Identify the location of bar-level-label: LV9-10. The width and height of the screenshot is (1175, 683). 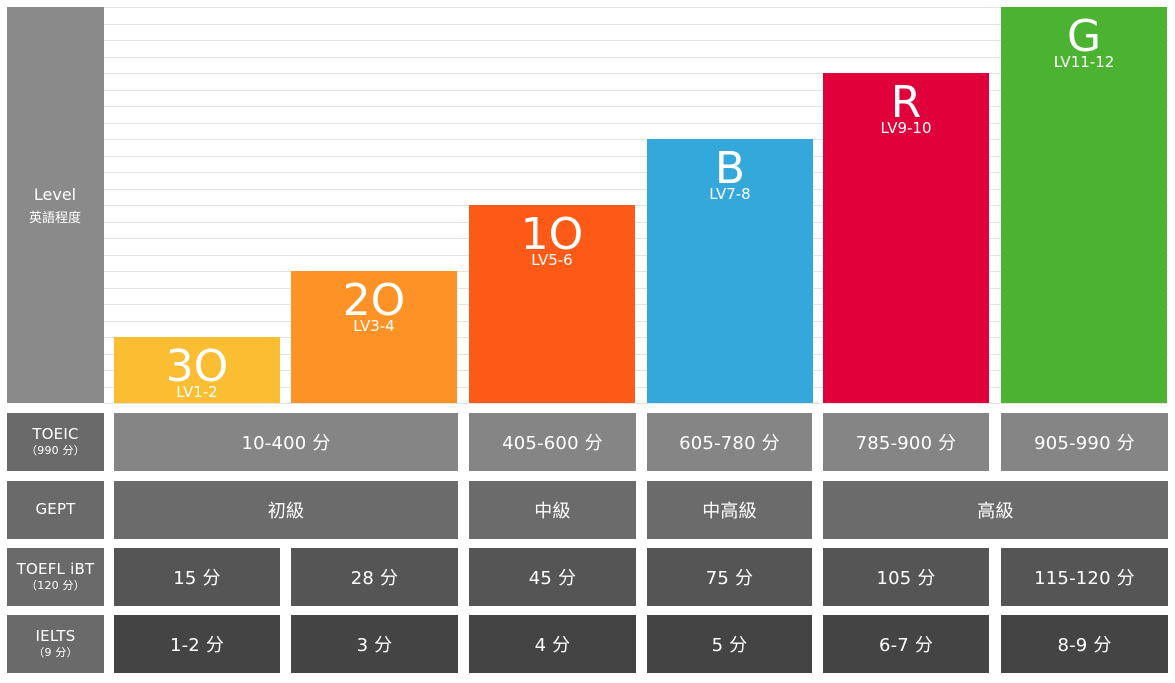
(905, 128).